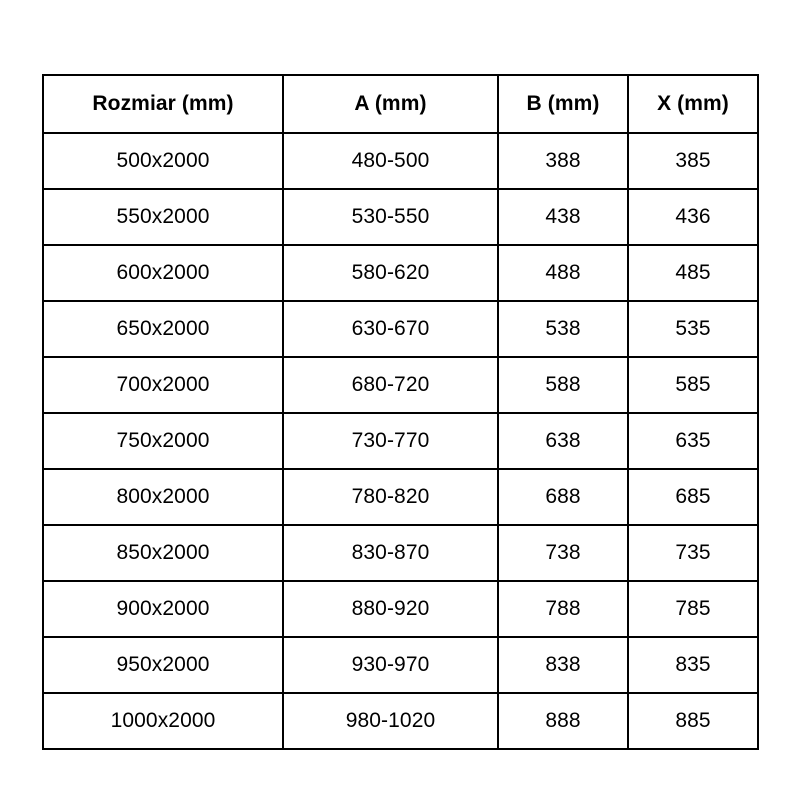 The width and height of the screenshot is (800, 800). Describe the element at coordinates (163, 609) in the screenshot. I see `cell-size: 900x2000` at that location.